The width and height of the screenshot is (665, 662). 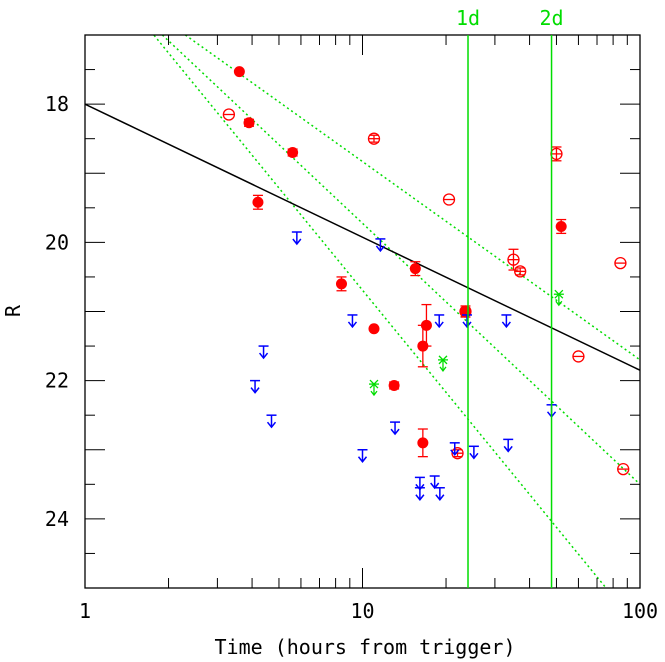 What do you see at coordinates (57, 242) in the screenshot?
I see `y-tick-label: 20` at bounding box center [57, 242].